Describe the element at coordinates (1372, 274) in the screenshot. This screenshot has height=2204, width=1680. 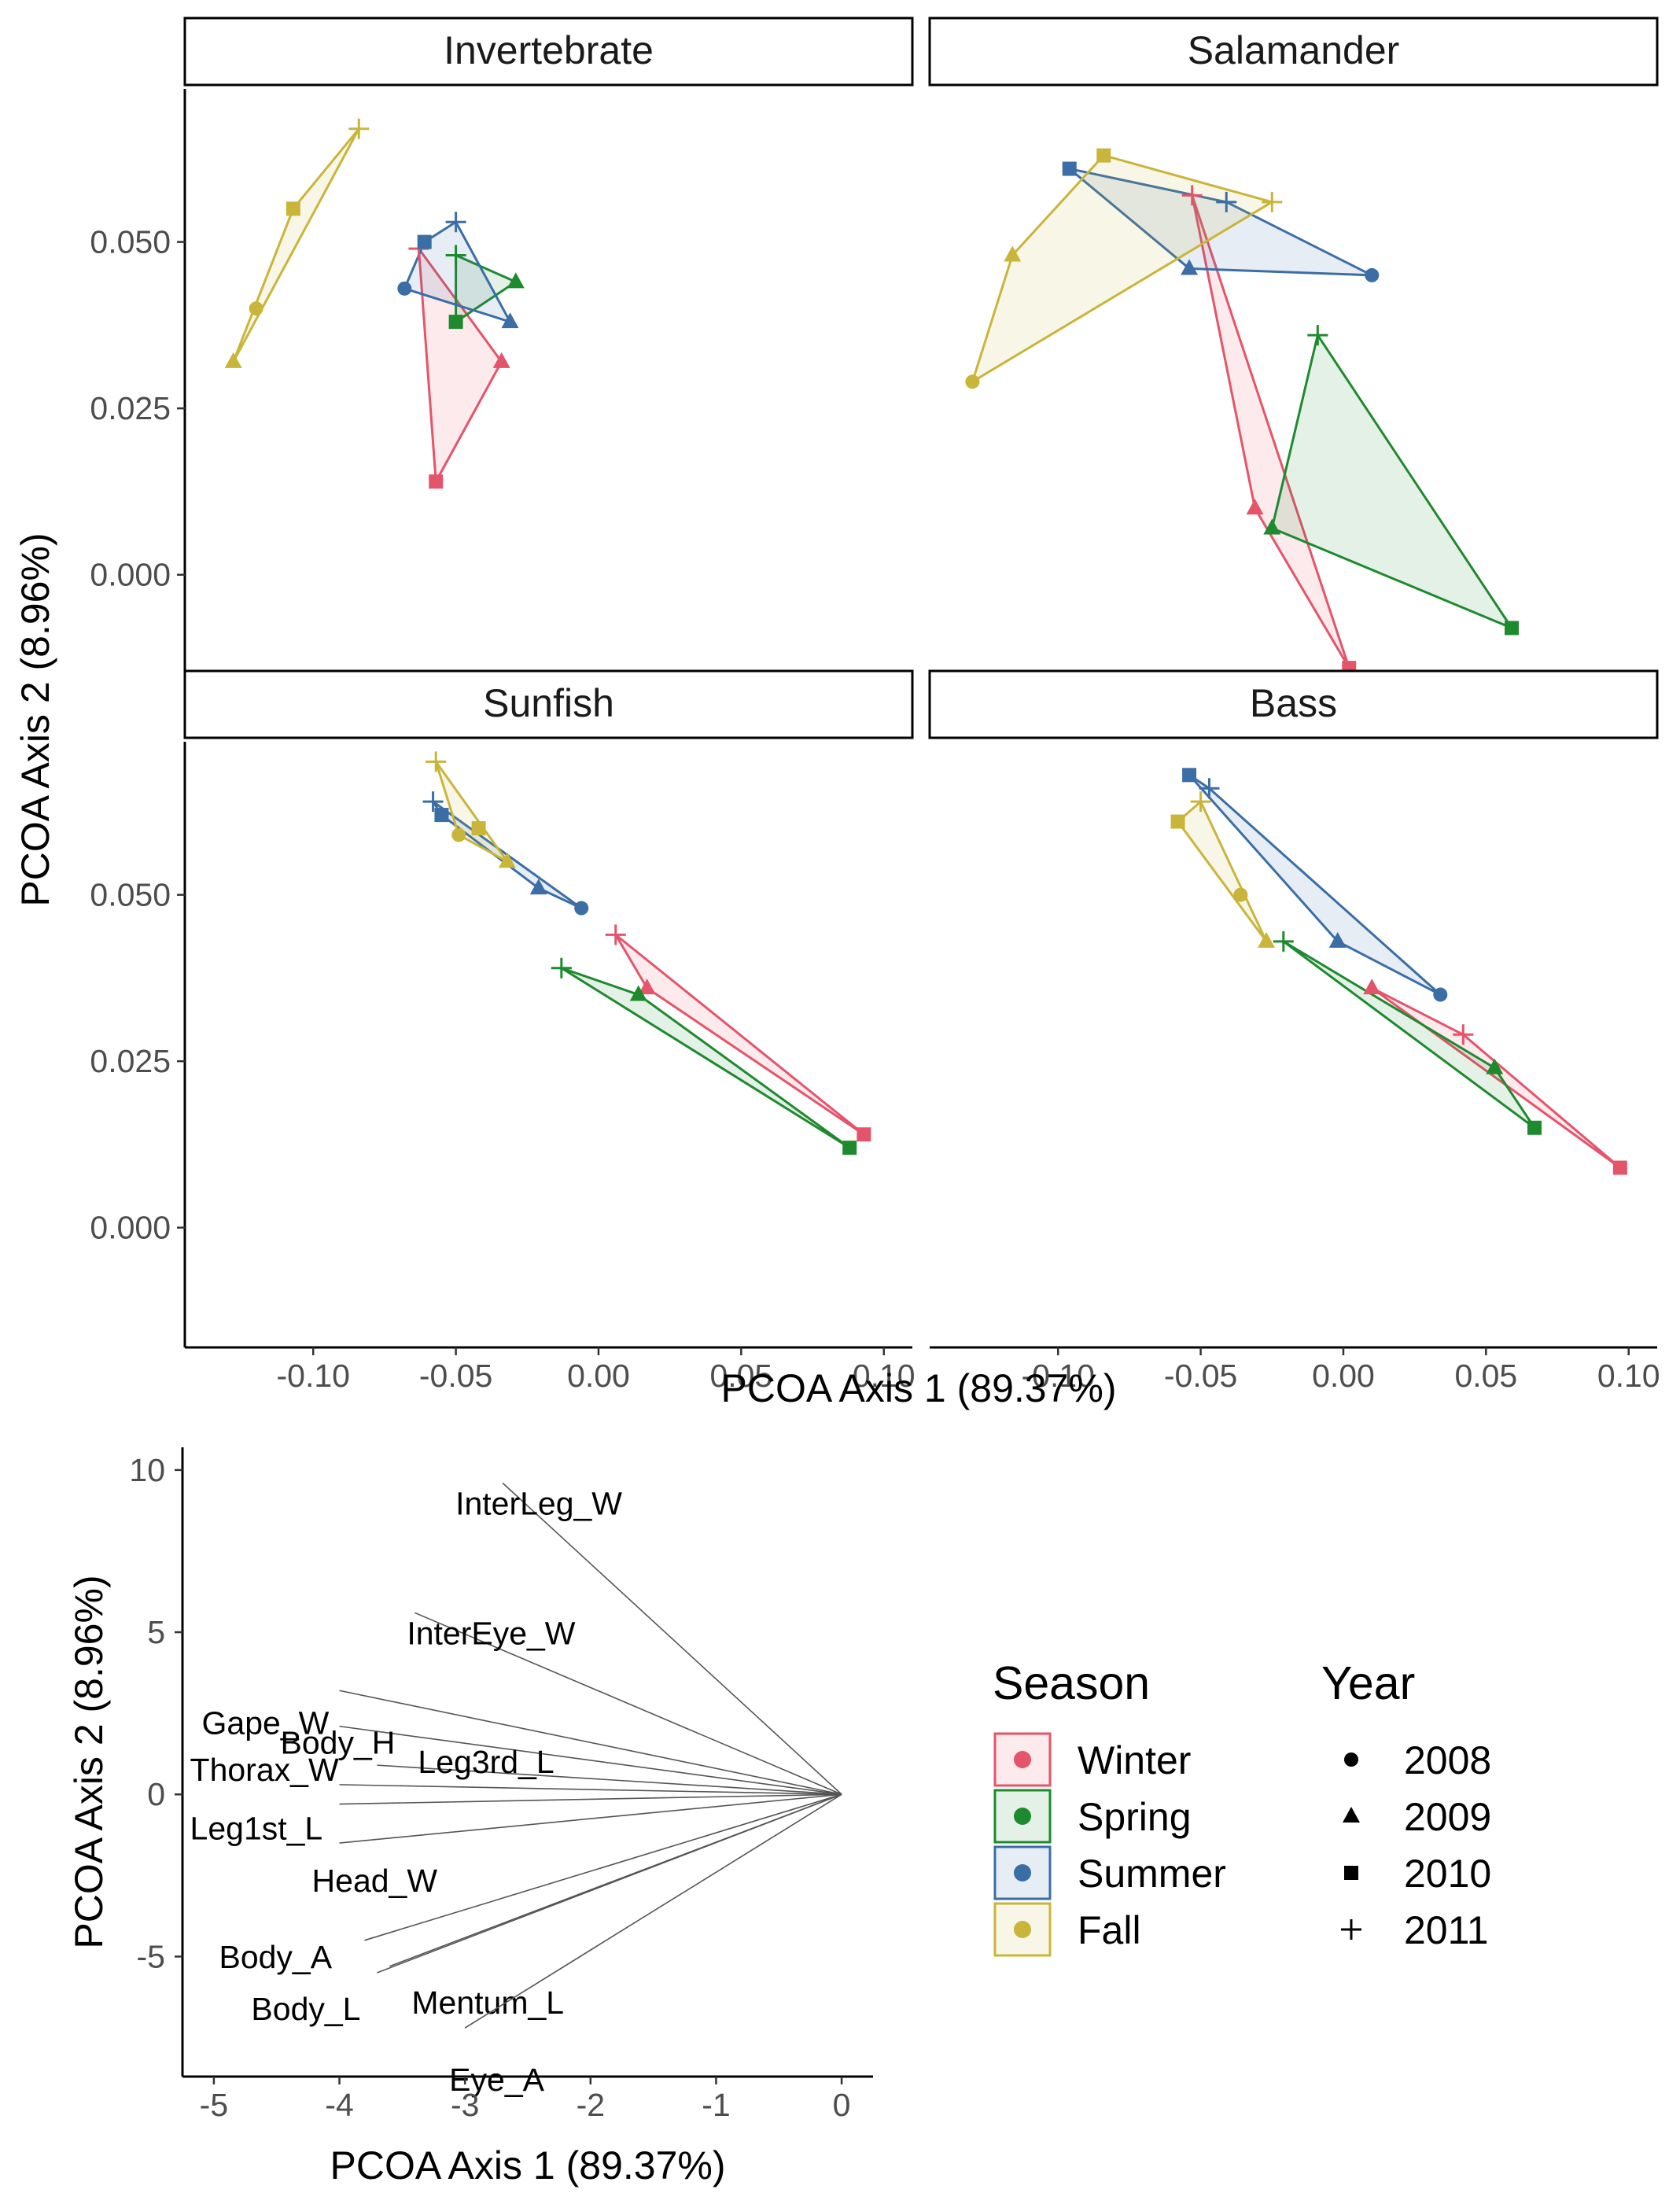
I see `point-salamander-summer-2008` at that location.